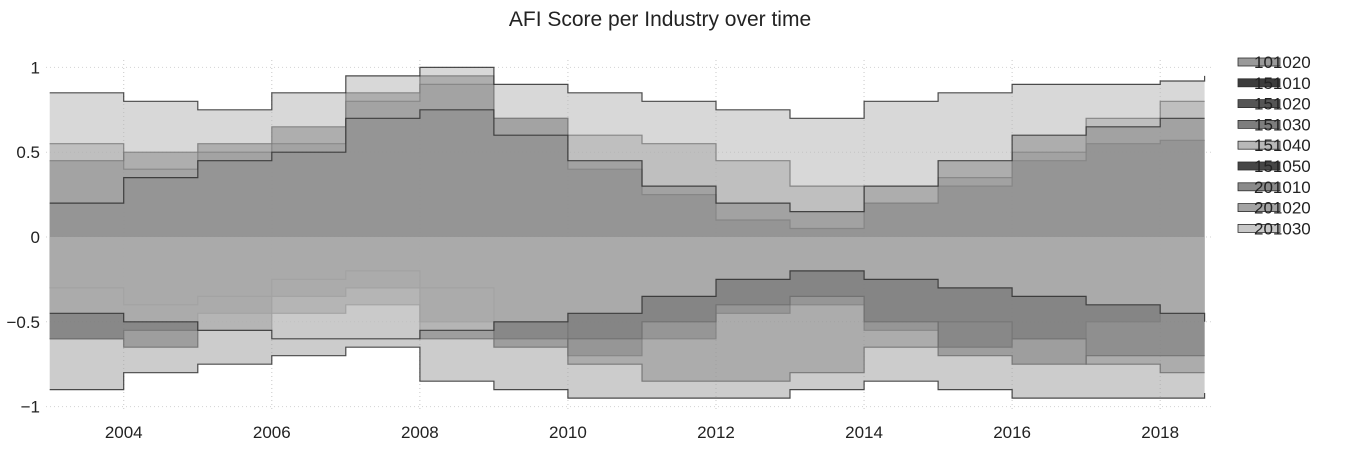 This screenshot has width=1354, height=451. I want to click on x-tick-label-5: 2014, so click(864, 432).